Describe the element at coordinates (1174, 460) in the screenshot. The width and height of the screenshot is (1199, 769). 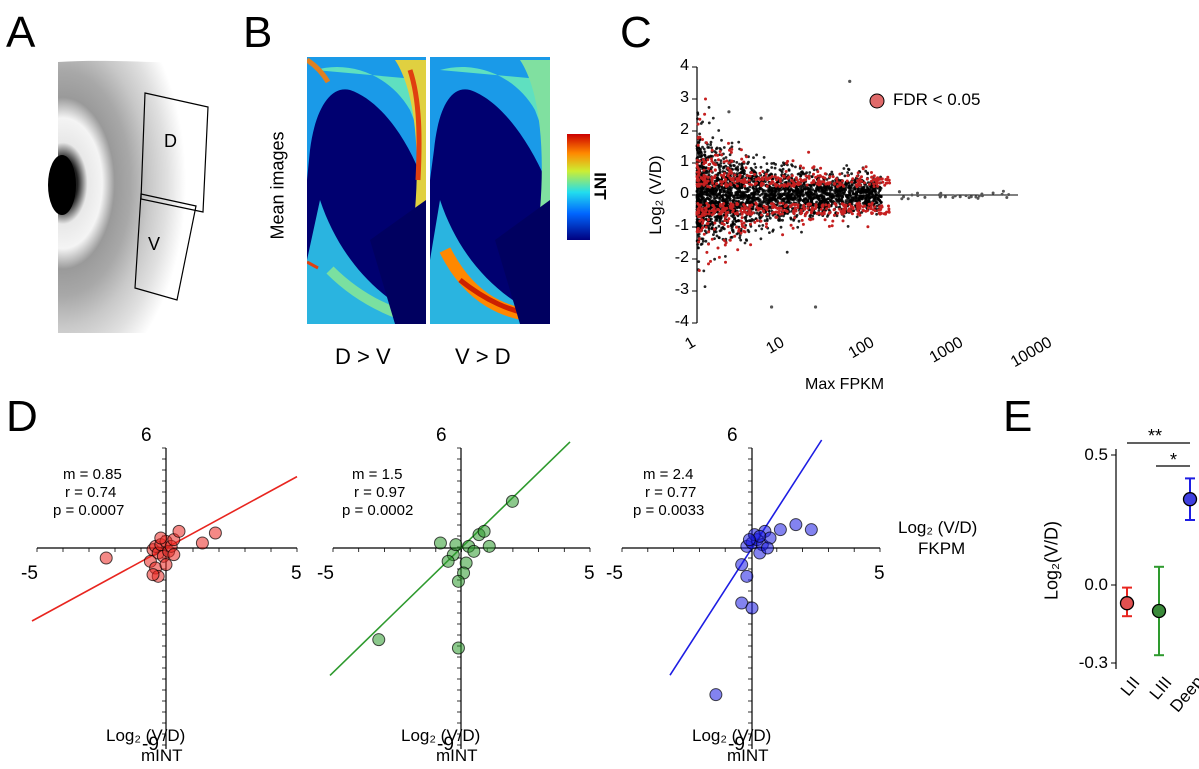
I see `e-sig-label-single: *` at that location.